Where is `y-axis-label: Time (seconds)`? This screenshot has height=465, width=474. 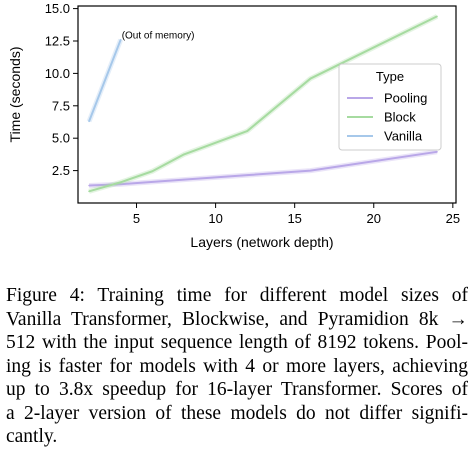 y-axis-label: Time (seconds) is located at coordinates (15, 95).